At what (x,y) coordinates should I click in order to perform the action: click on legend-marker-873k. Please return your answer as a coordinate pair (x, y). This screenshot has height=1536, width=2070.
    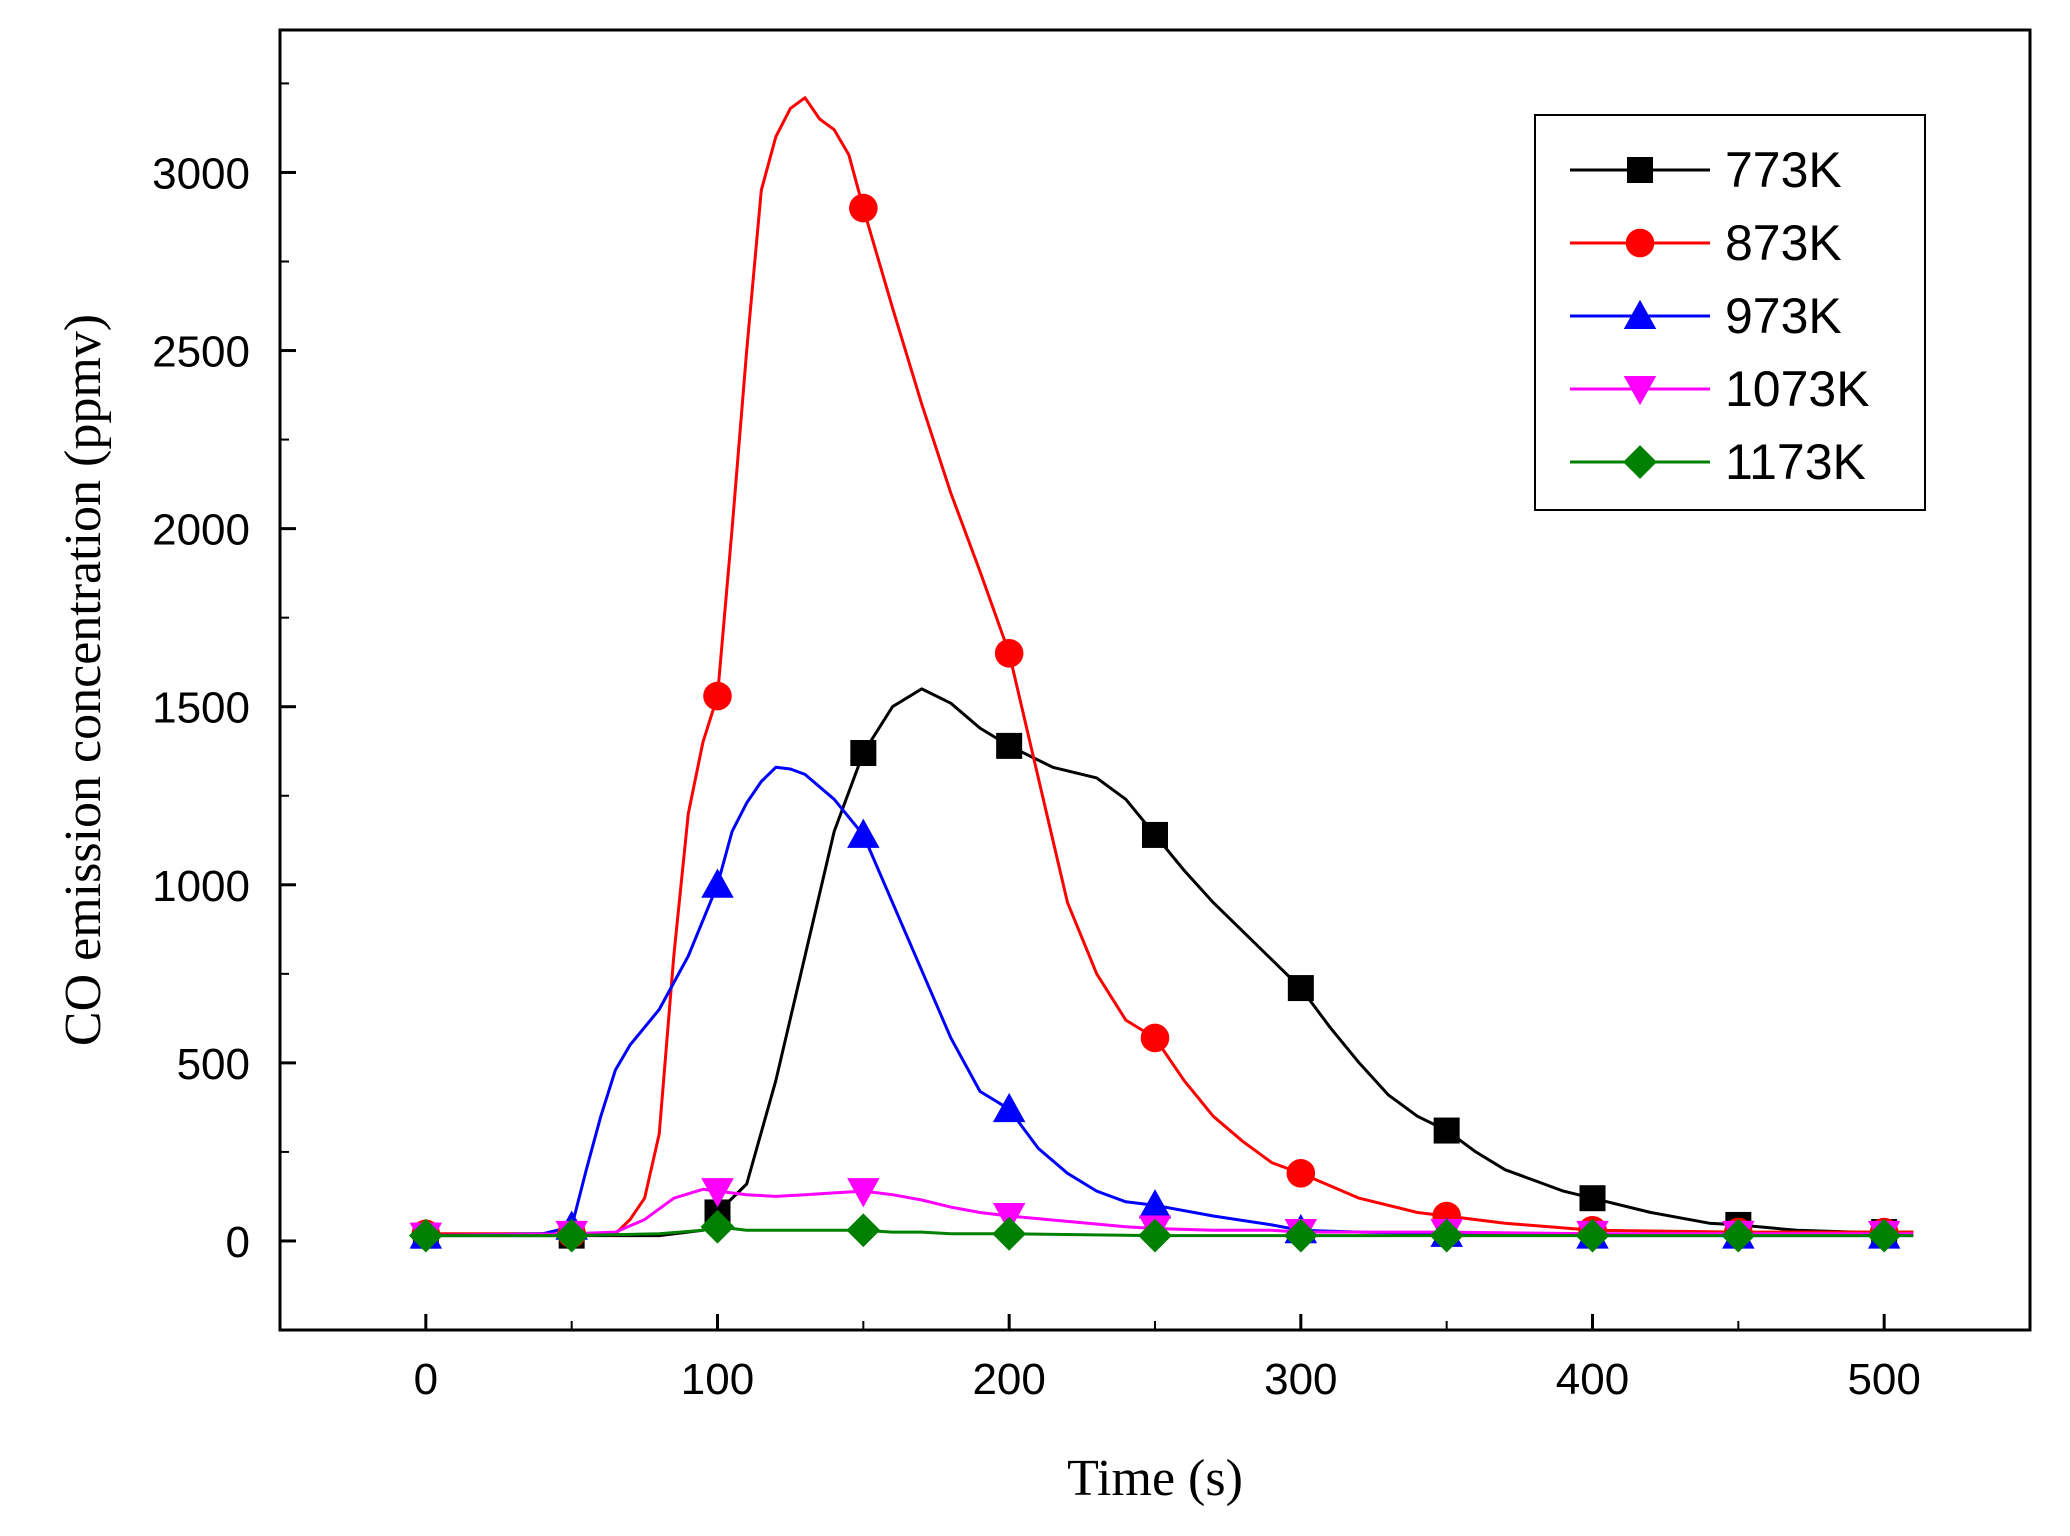
    Looking at the image, I should click on (1640, 243).